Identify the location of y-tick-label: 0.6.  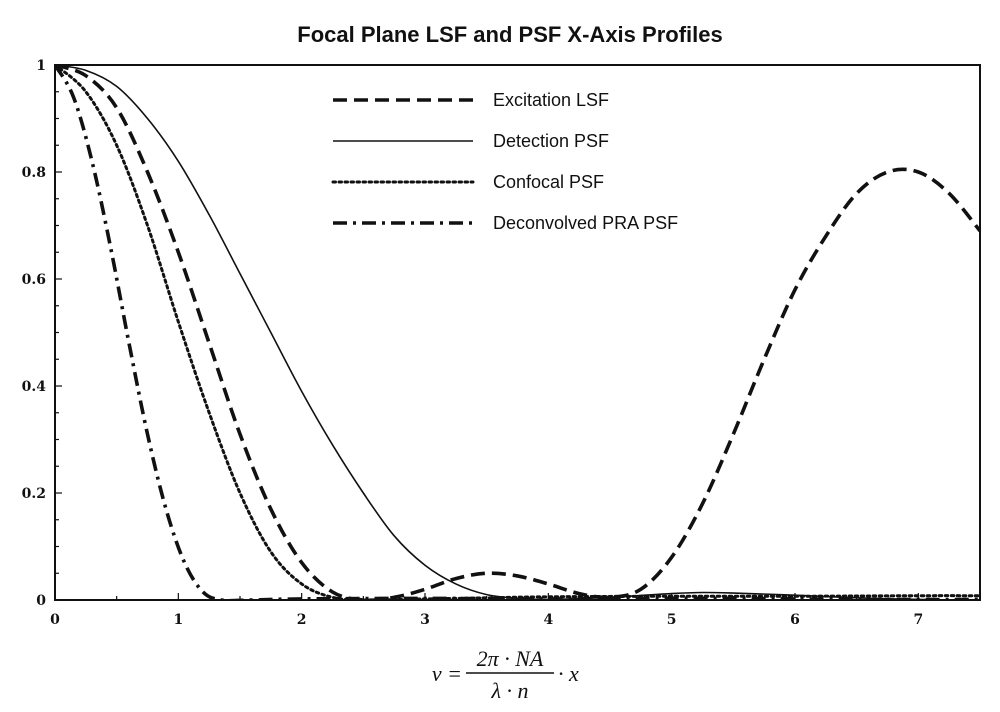
(34, 280).